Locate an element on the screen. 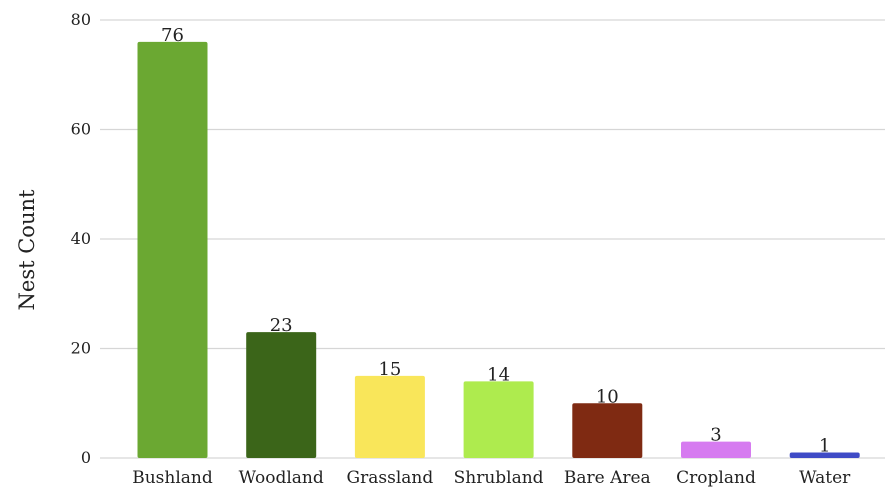 This screenshot has width=885, height=489. bar-shrubland is located at coordinates (498, 419).